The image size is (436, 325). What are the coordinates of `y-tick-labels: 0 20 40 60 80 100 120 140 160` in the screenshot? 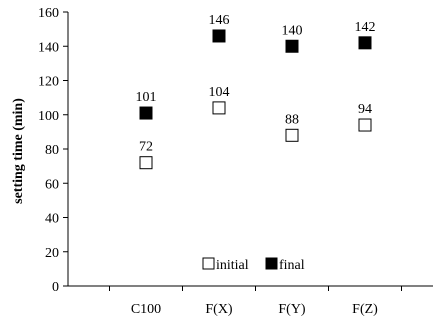 It's located at (48, 150).